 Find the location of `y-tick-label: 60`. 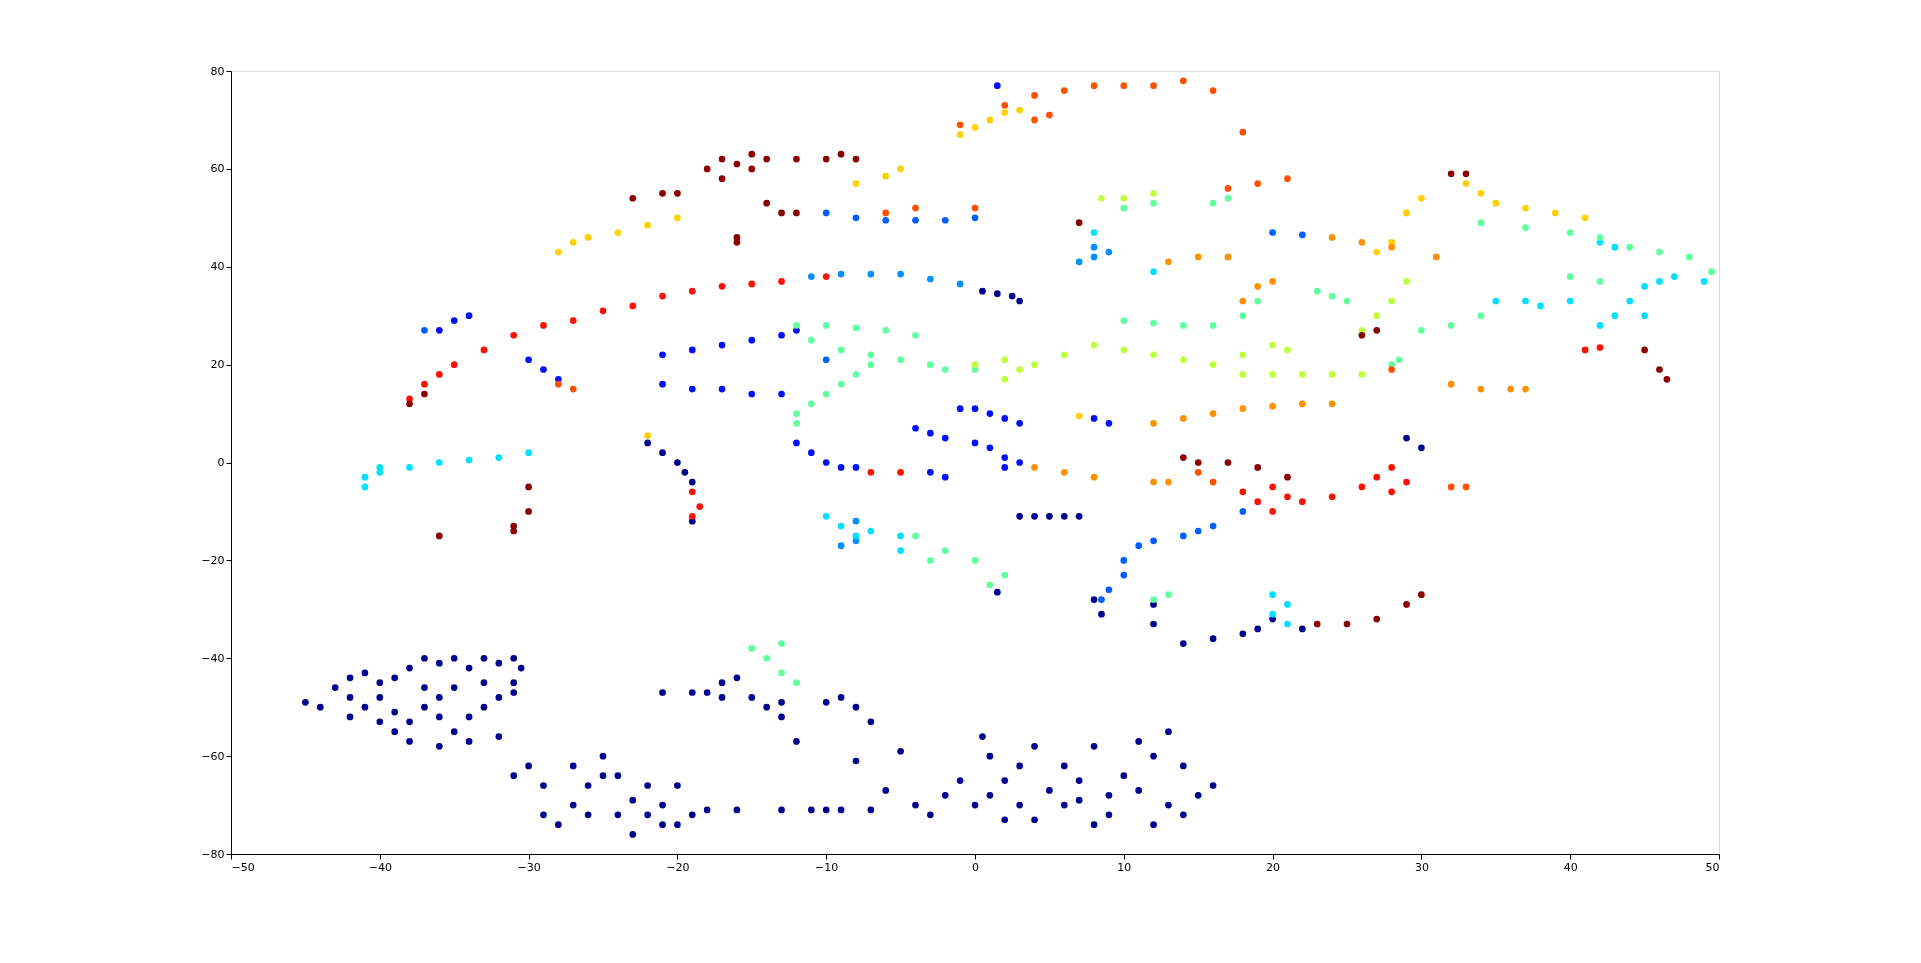

y-tick-label: 60 is located at coordinates (217, 169).